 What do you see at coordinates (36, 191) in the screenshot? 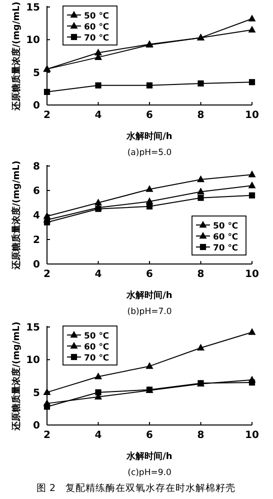
I see `y-tick-label: 6` at bounding box center [36, 191].